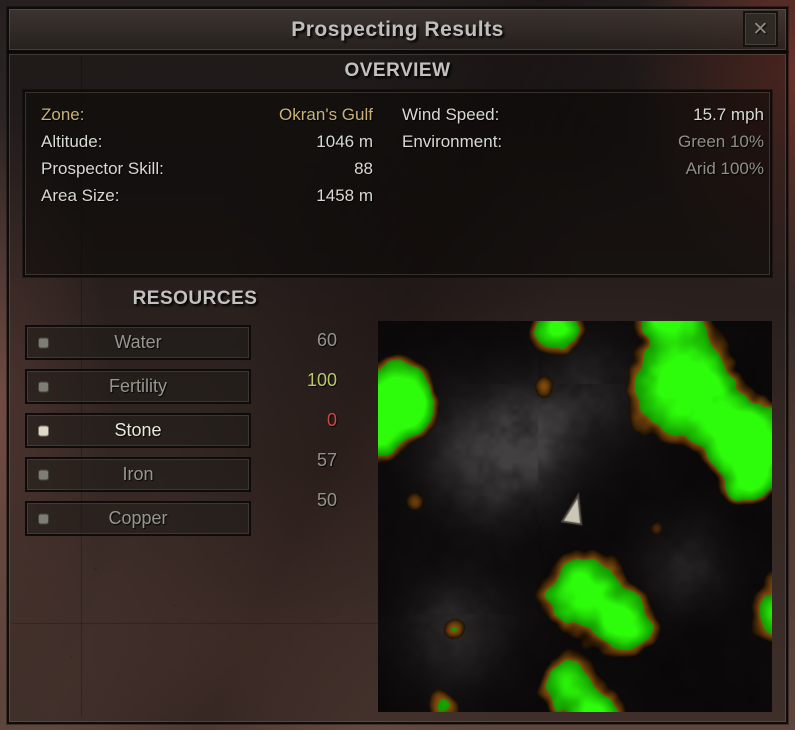 The image size is (795, 730). What do you see at coordinates (728, 114) in the screenshot?
I see `wind-speed-value: 15.7 mph` at bounding box center [728, 114].